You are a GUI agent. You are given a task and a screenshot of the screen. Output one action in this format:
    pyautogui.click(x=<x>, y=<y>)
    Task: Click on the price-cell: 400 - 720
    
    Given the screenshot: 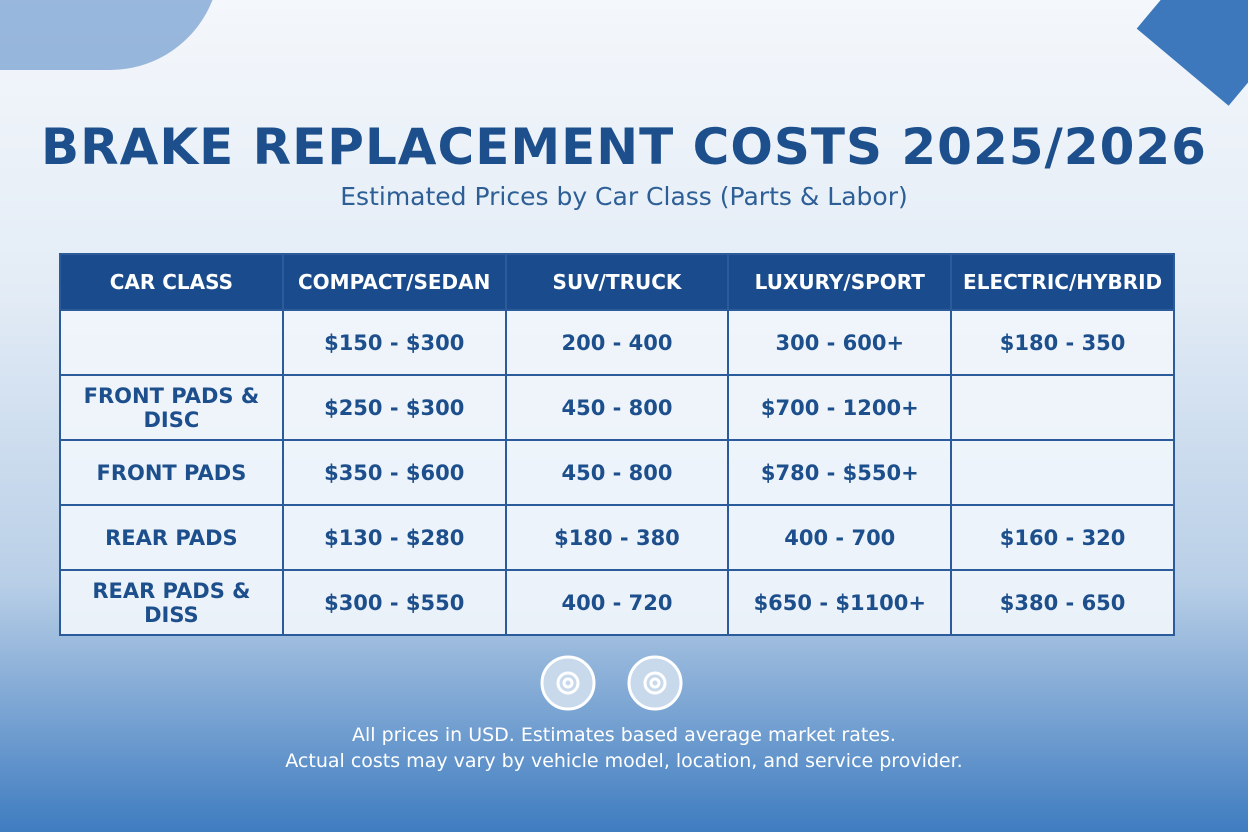 What is the action you would take?
    pyautogui.click(x=617, y=602)
    